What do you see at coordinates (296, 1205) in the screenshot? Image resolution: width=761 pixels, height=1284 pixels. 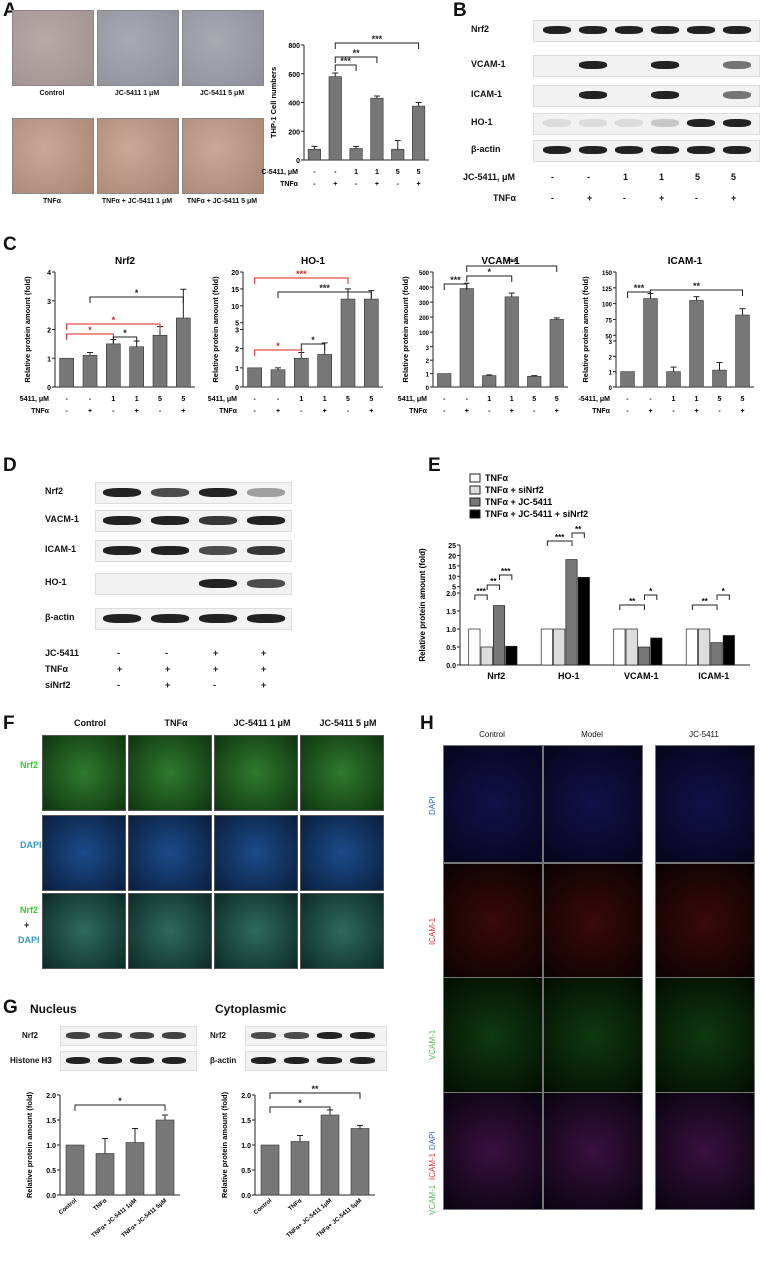 I see `category-label: TNFα` at bounding box center [296, 1205].